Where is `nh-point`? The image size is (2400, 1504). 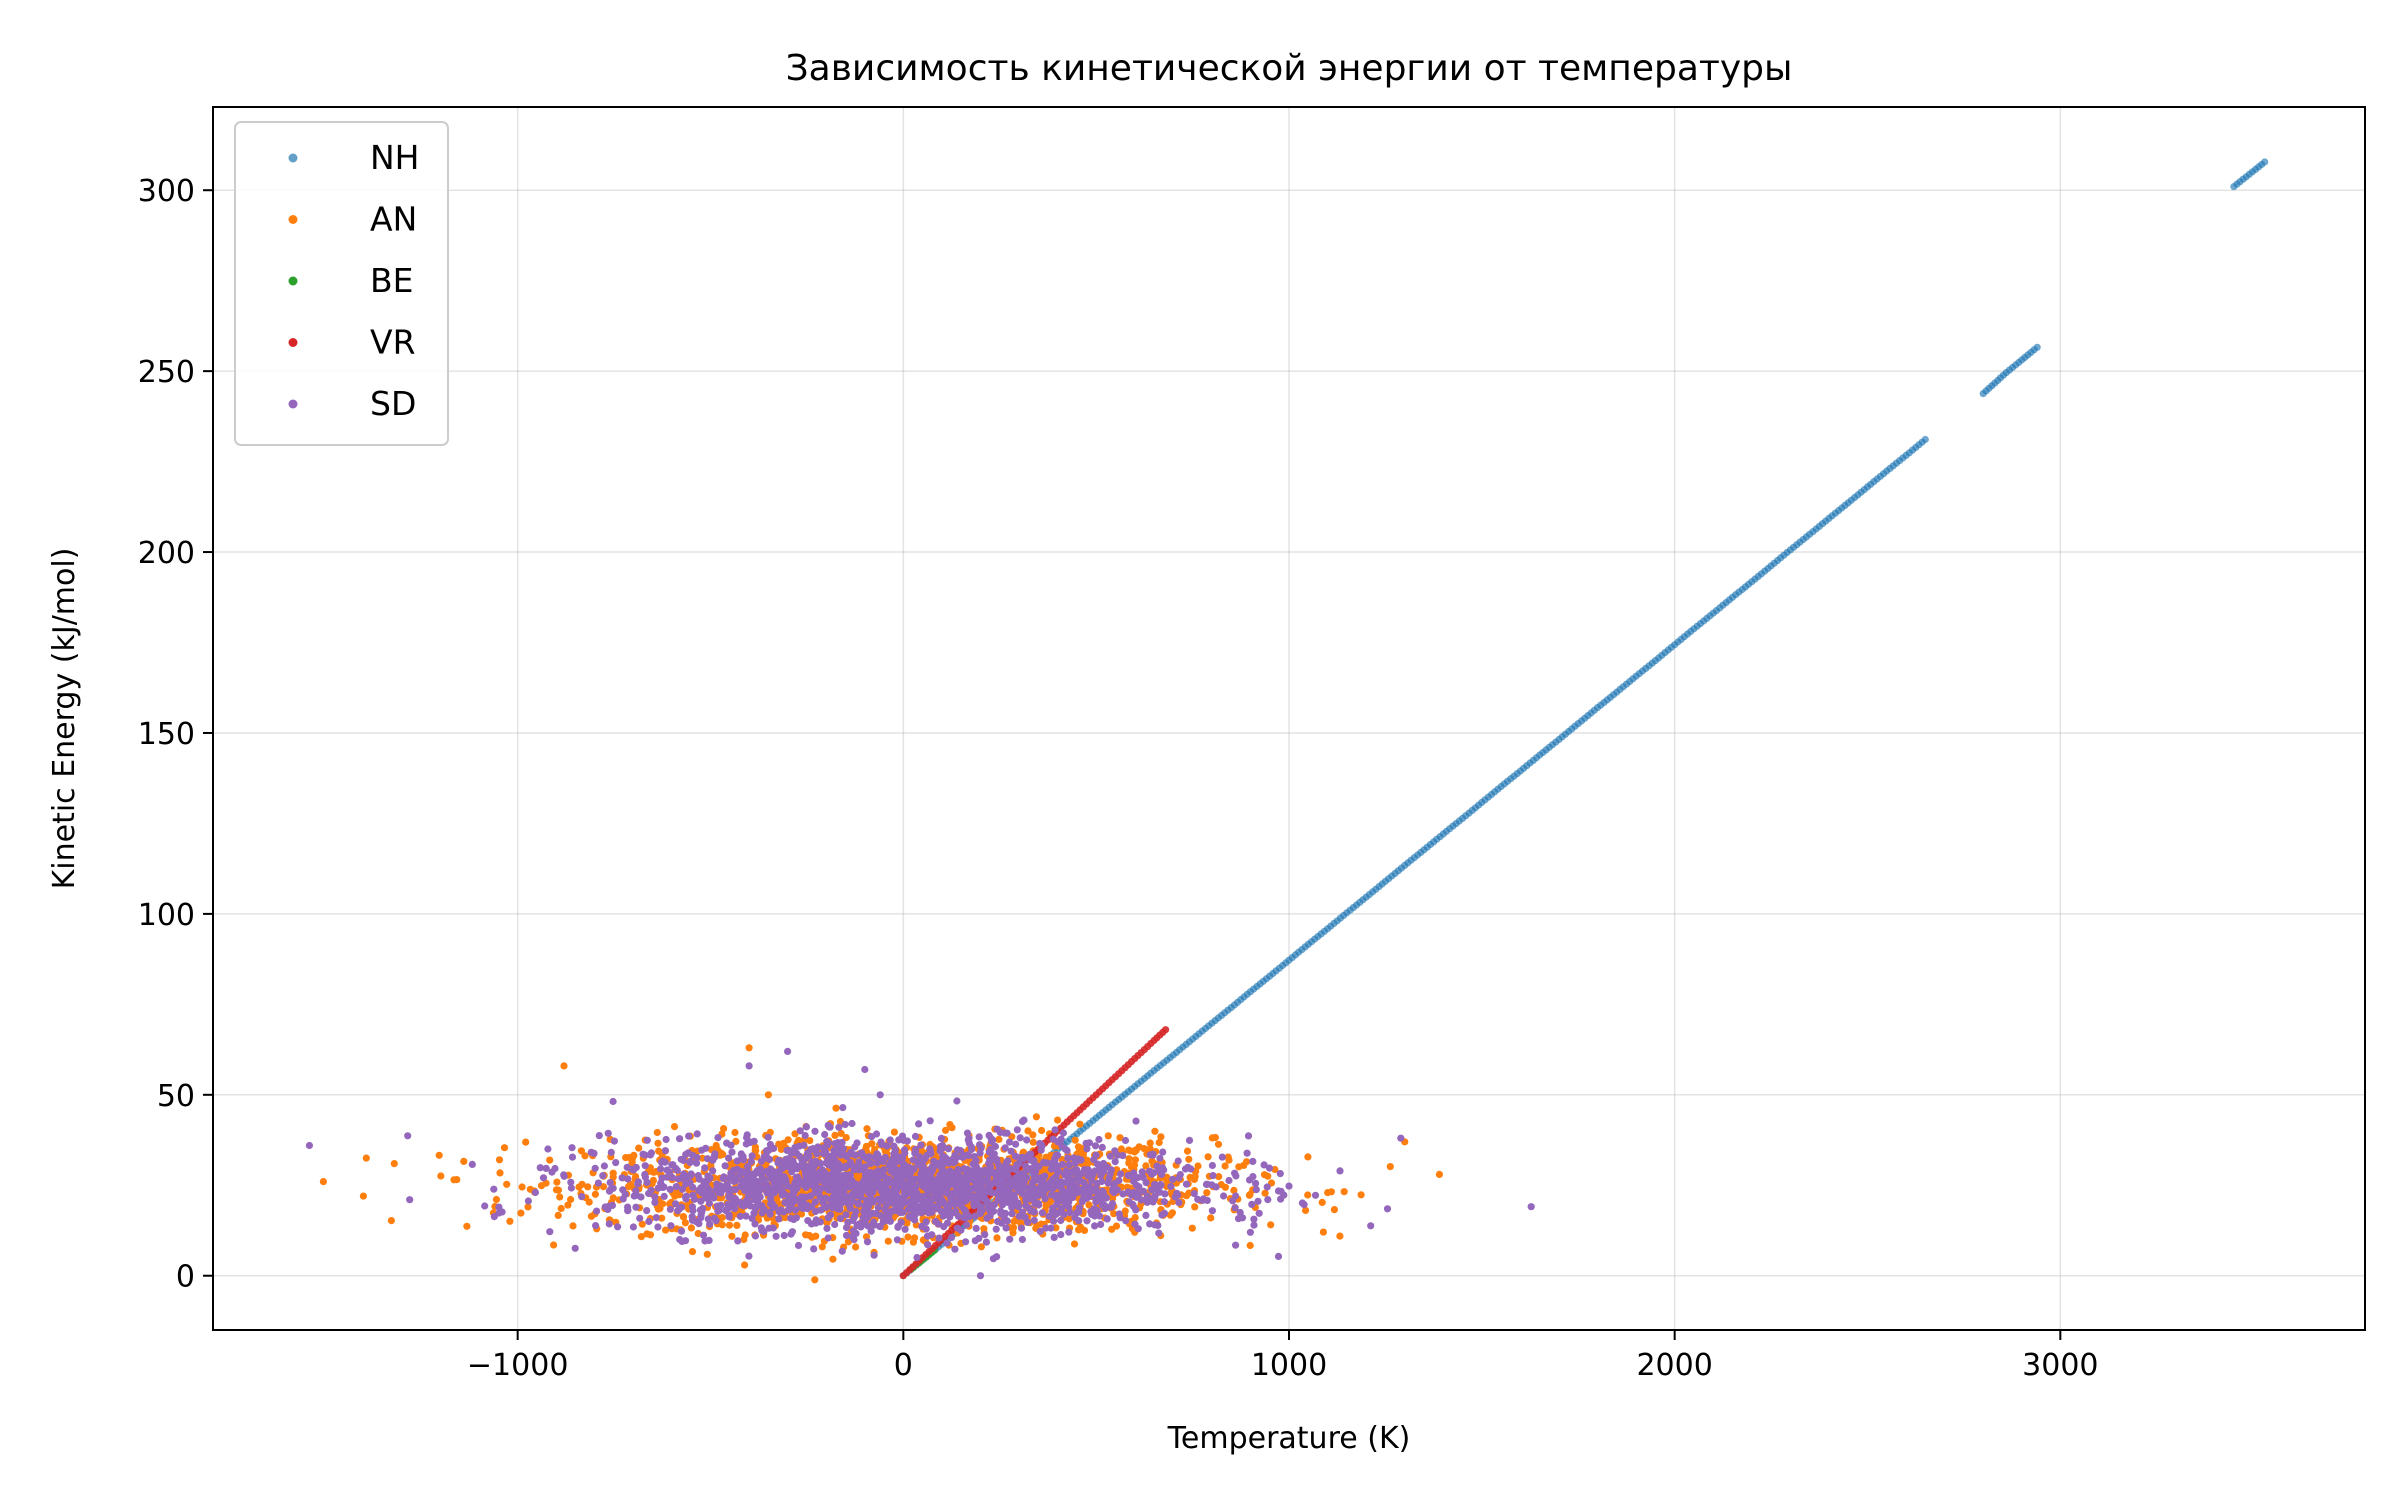 nh-point is located at coordinates (2037, 347).